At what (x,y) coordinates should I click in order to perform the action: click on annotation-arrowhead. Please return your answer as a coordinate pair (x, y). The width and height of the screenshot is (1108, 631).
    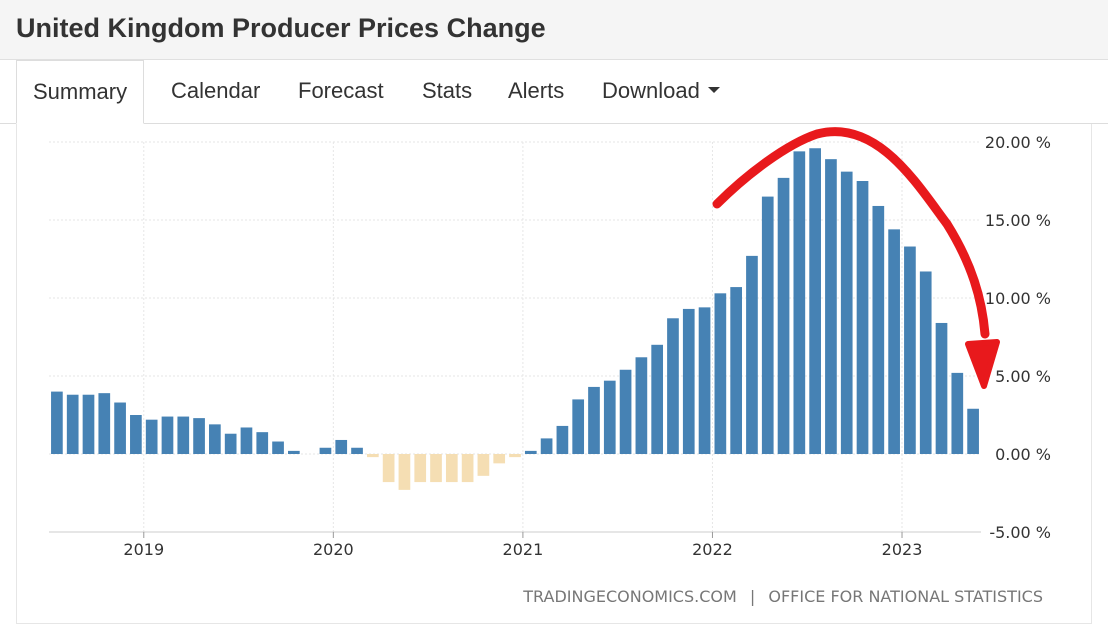
    Looking at the image, I should click on (982, 364).